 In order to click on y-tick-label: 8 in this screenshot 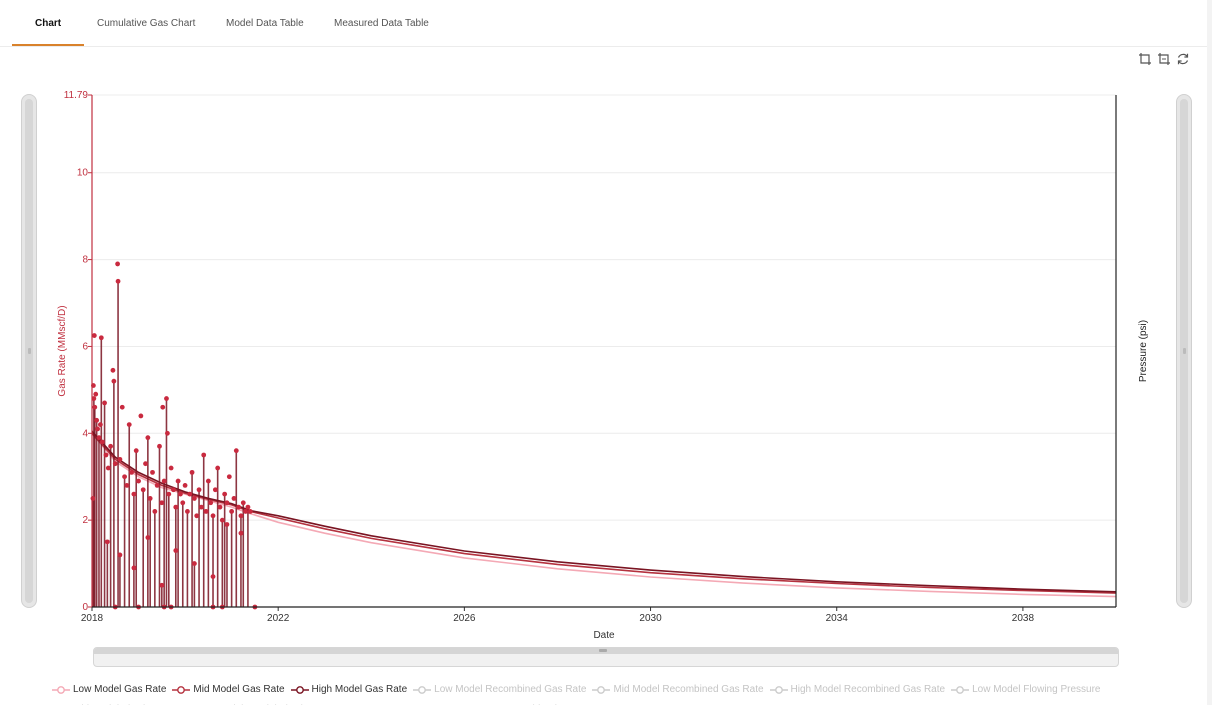, I will do `click(85, 260)`.